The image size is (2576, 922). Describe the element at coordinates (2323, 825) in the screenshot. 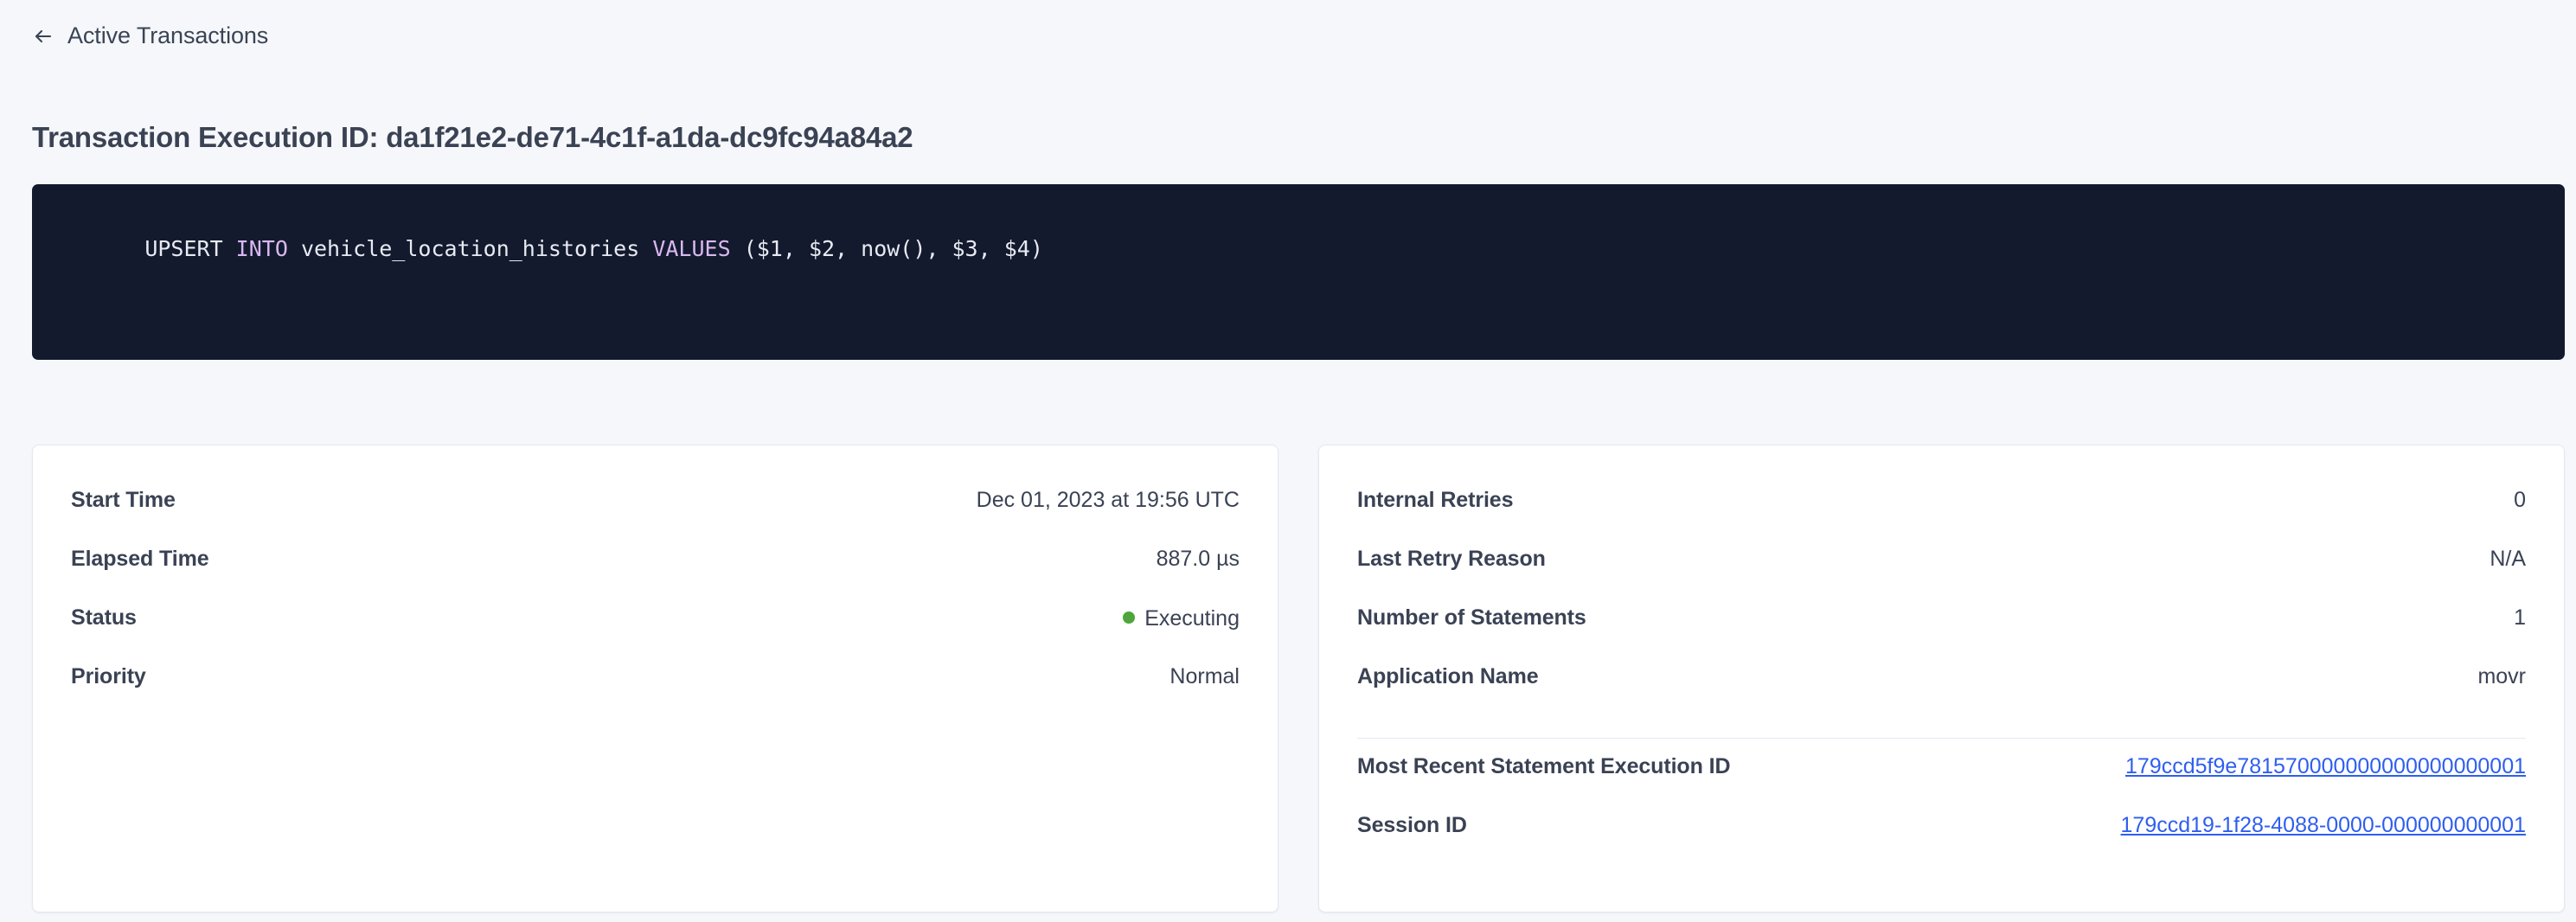

I see `session-id-link: 179ccd19-1f28-4088-0000-000000000001` at that location.